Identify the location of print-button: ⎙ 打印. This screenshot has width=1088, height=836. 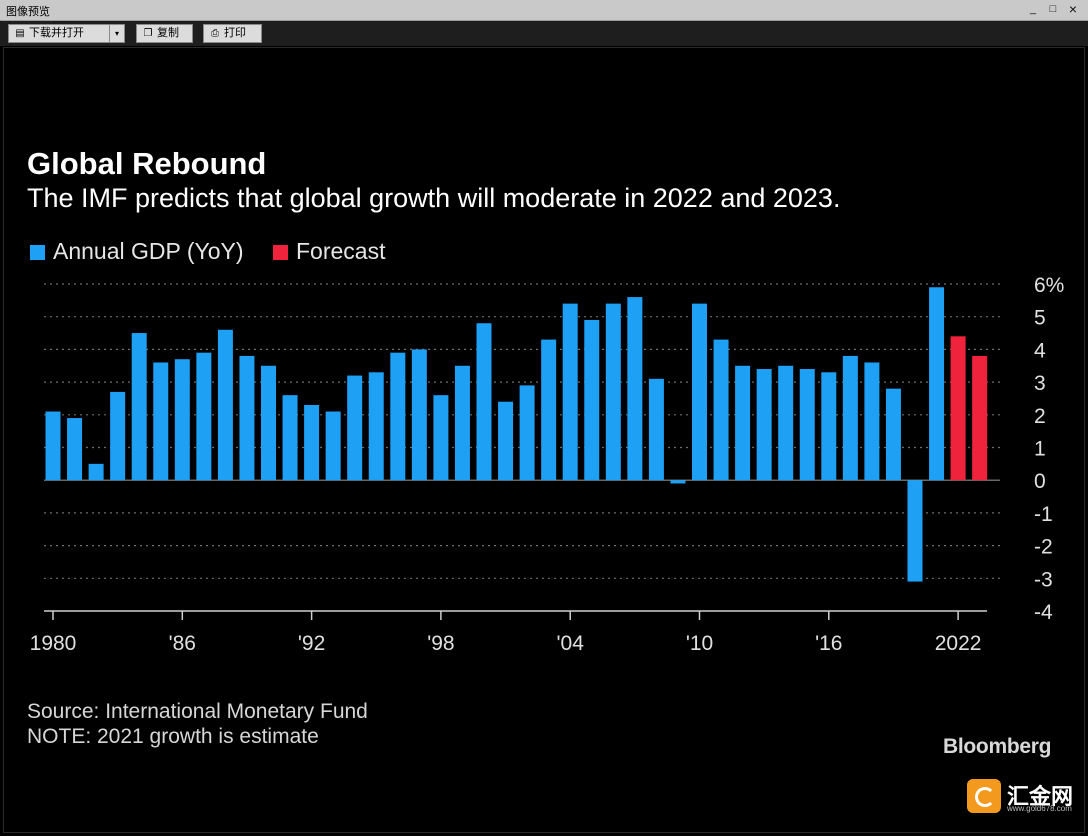
(232, 33).